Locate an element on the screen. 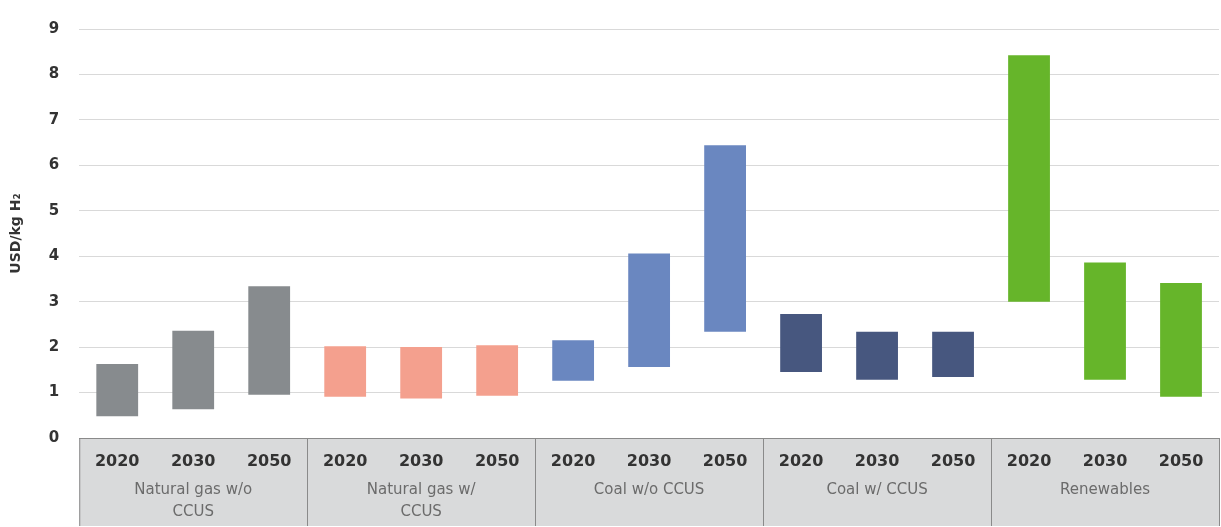  text: Natural gas w/ CCUS is located at coordinates (421, 499).